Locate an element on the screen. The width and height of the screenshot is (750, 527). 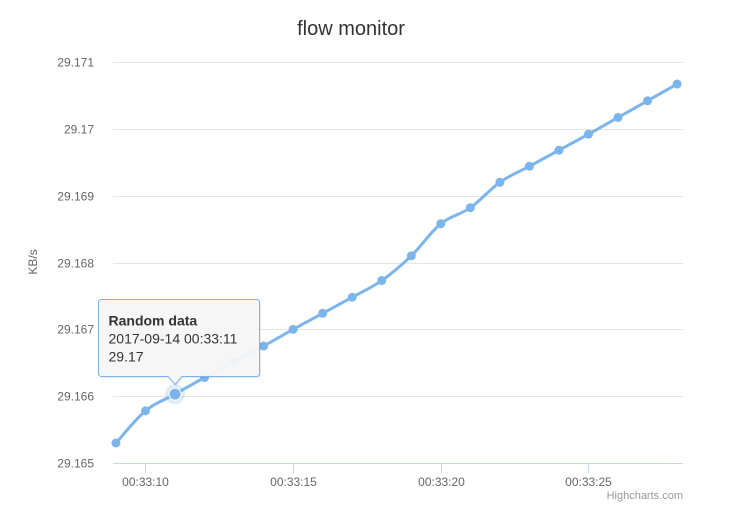
x-tick-label: 00:33:10 is located at coordinates (145, 482).